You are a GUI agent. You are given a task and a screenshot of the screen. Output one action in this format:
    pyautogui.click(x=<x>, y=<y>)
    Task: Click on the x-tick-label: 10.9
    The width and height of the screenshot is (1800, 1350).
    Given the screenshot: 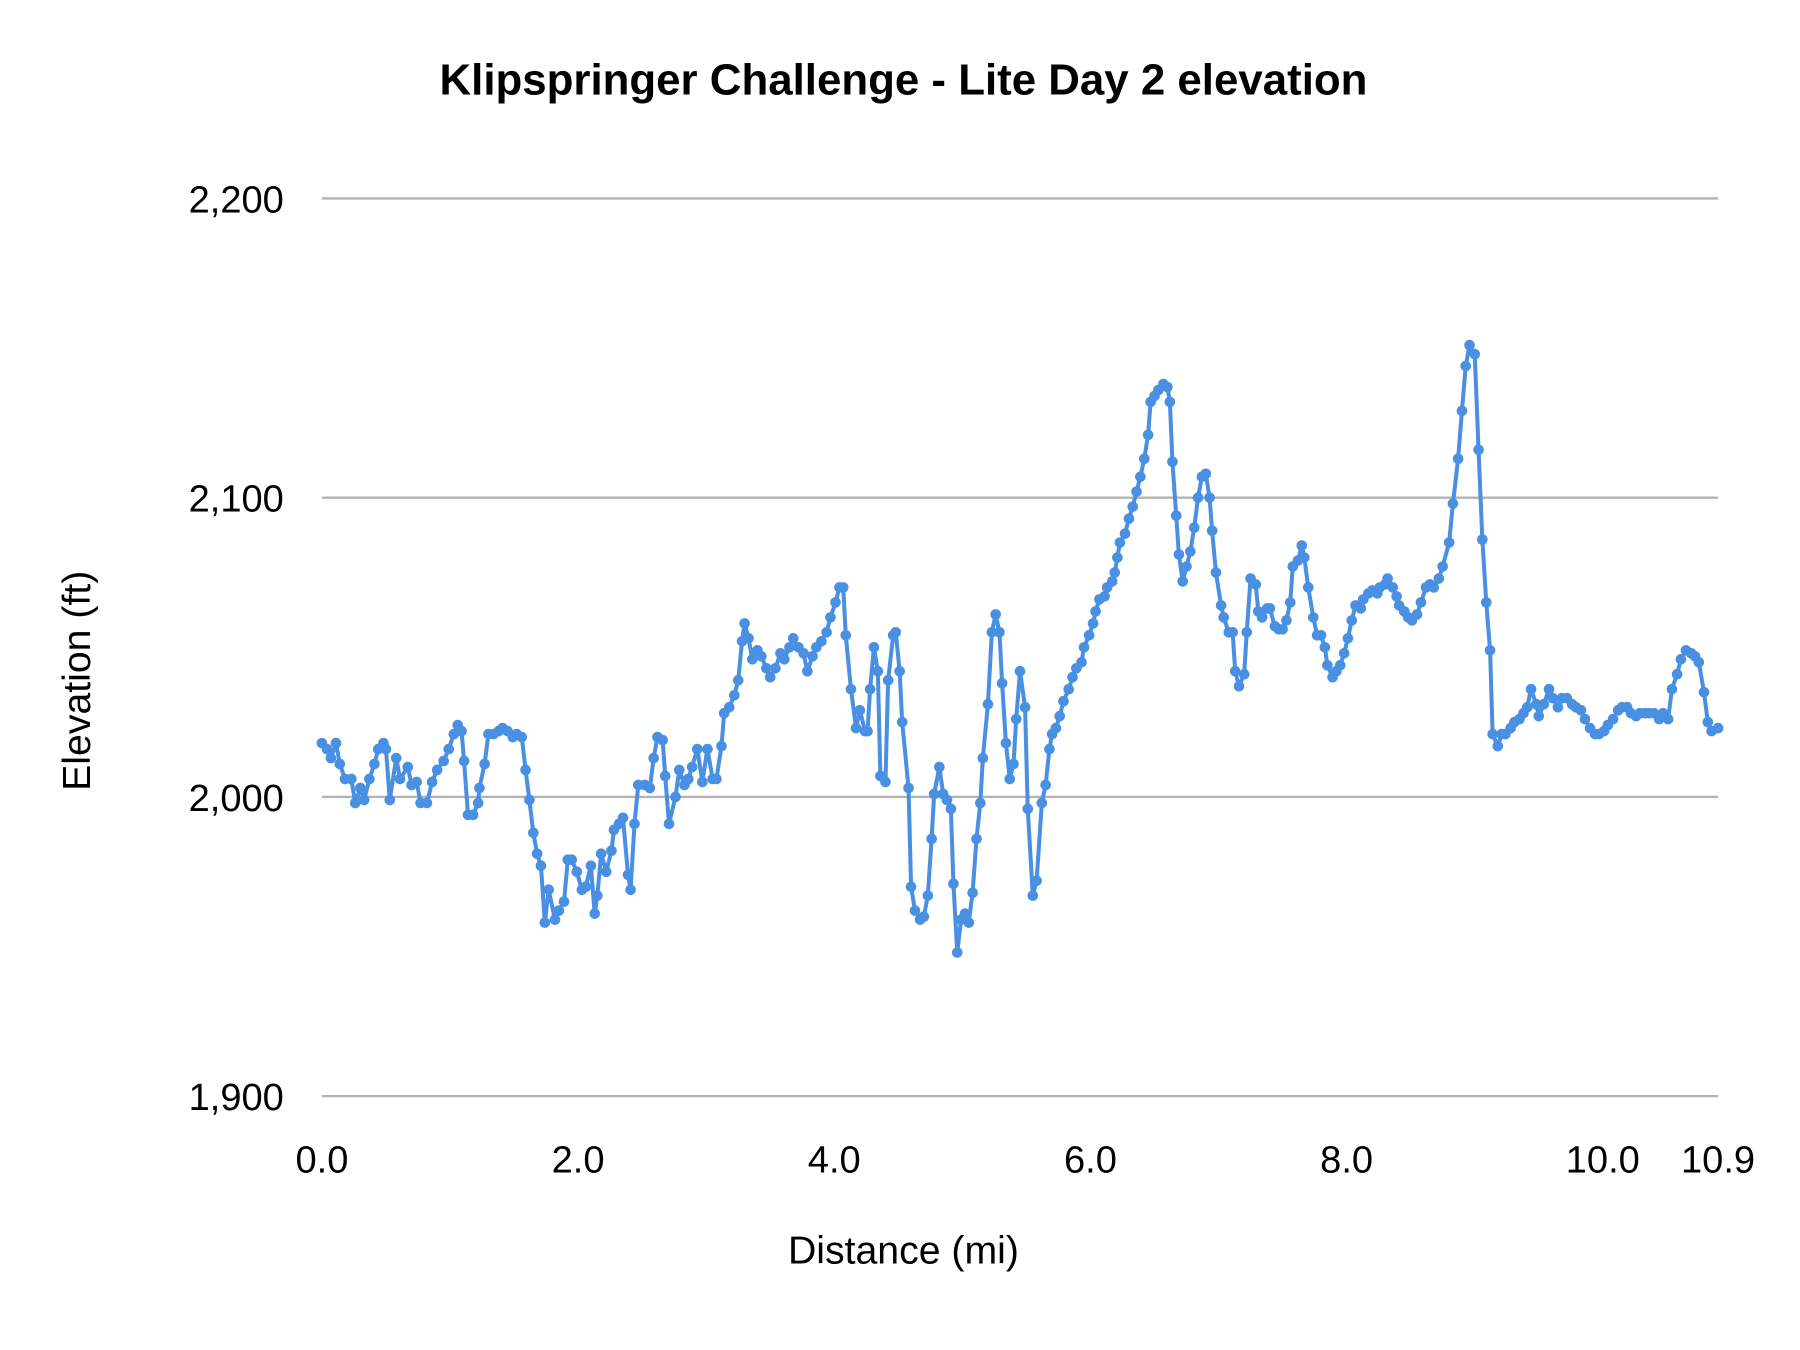 What is the action you would take?
    pyautogui.click(x=1718, y=1160)
    